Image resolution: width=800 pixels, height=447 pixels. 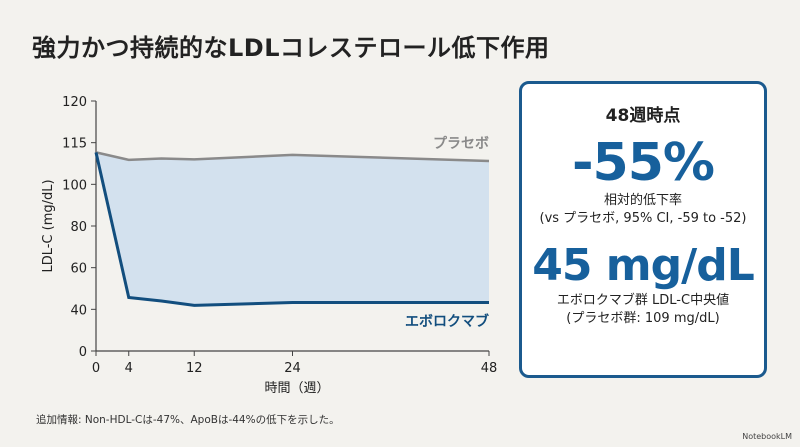 I want to click on placebo-median: (プラセボ群: 109 mg/dL), so click(x=643, y=318).